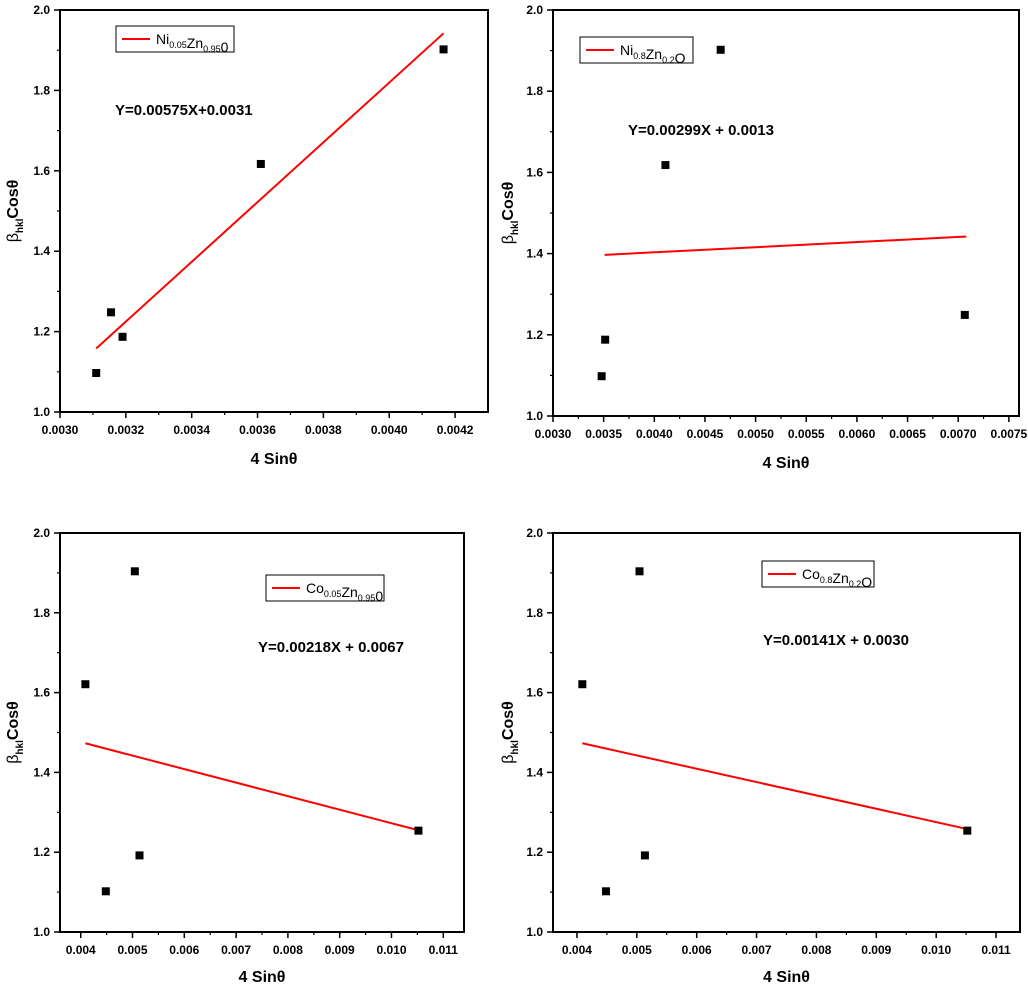 This screenshot has height=989, width=1028. I want to click on legend-label: Ni0.8Zn0.2O, so click(653, 54).